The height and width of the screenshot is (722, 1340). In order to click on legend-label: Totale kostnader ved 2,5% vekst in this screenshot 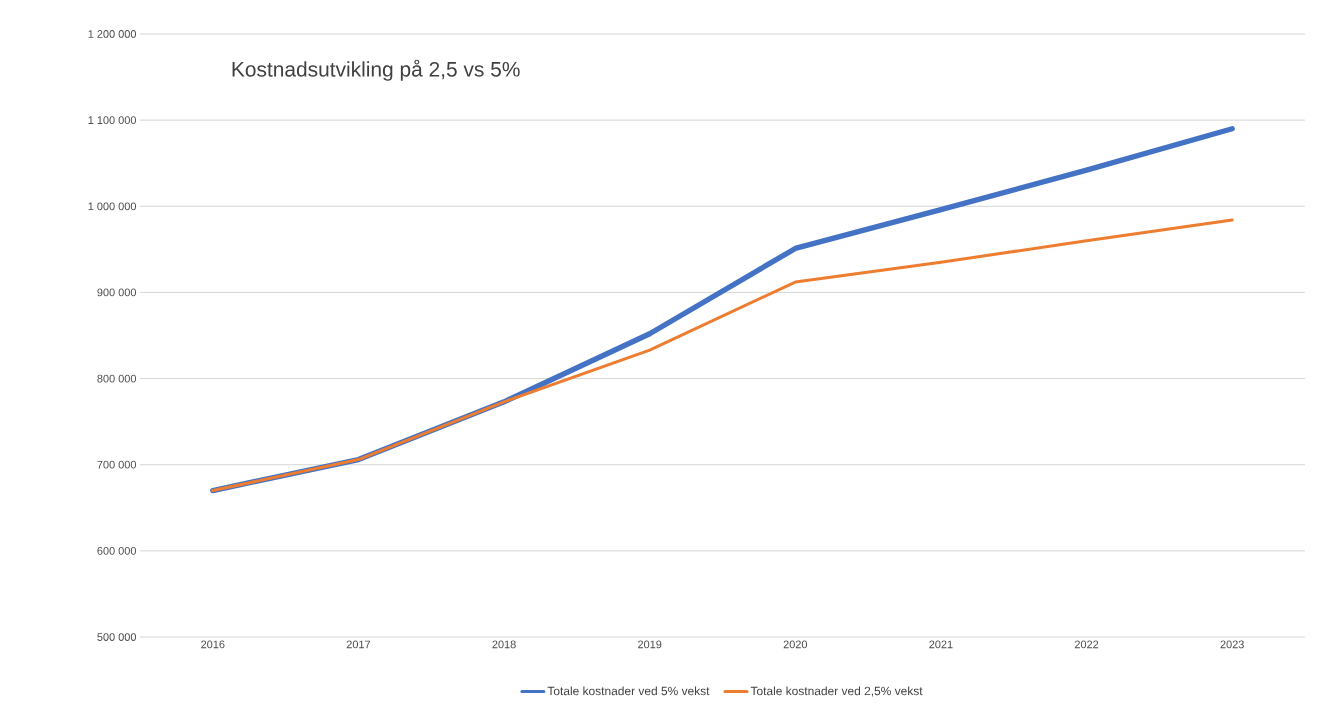, I will do `click(836, 691)`.